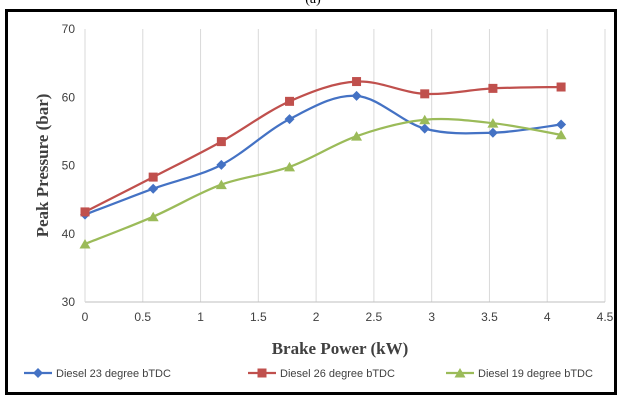  I want to click on y-tick-label: 50, so click(69, 166).